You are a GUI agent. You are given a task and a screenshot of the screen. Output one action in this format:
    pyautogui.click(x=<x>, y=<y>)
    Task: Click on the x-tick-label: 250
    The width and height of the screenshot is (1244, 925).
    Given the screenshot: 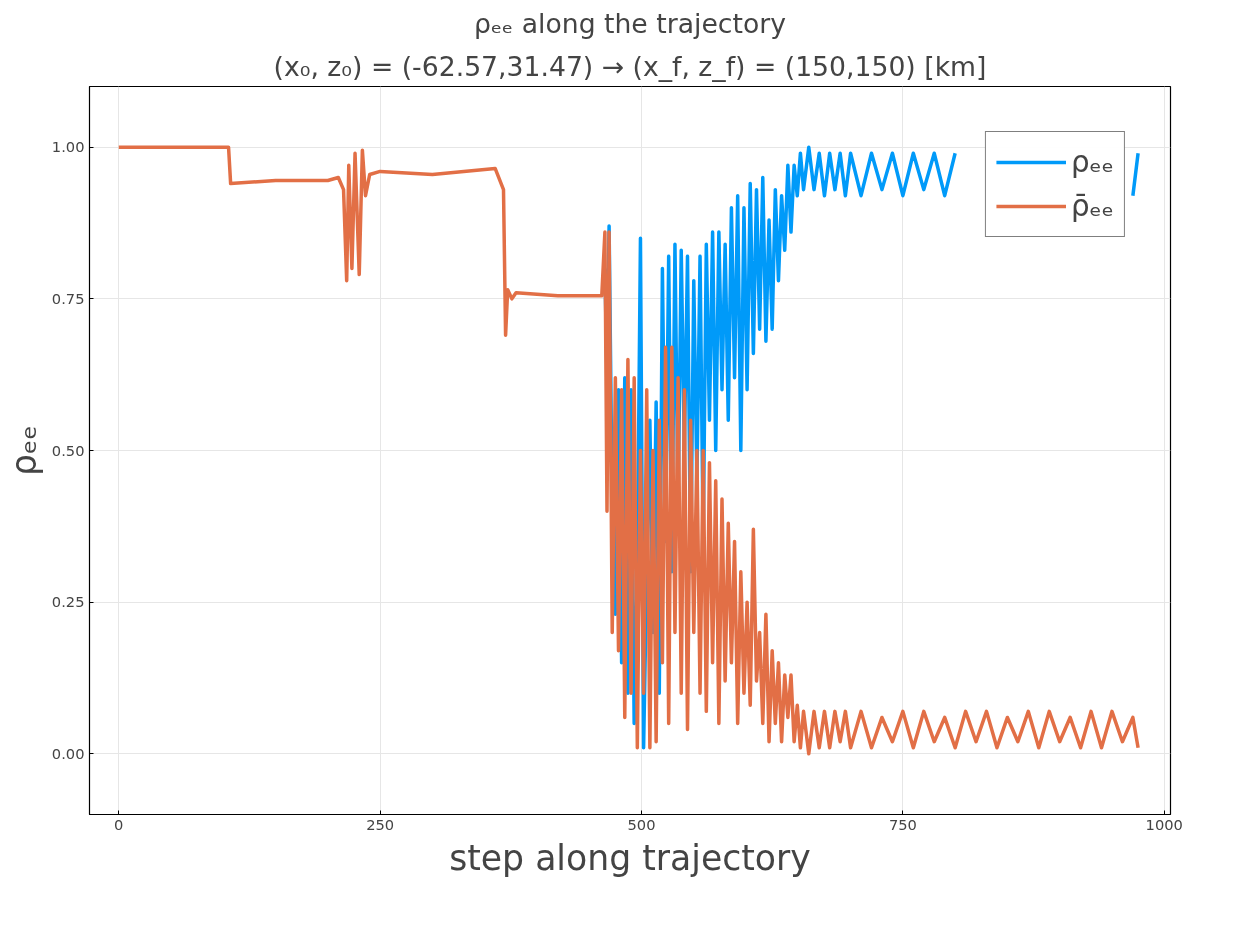 What is the action you would take?
    pyautogui.click(x=380, y=824)
    